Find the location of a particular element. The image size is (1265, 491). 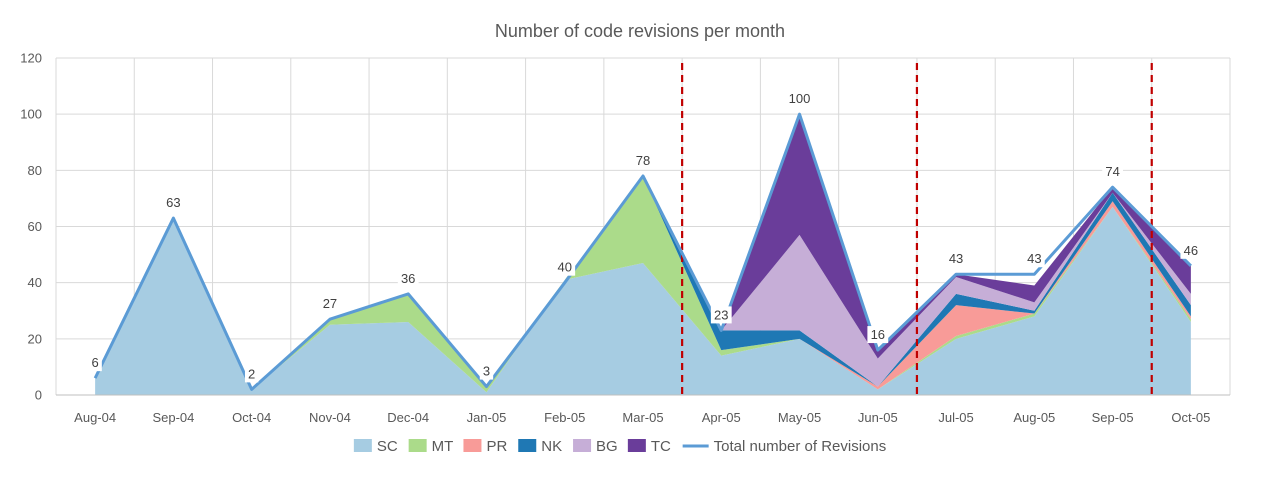

x-tick-label: Nov-04 is located at coordinates (330, 417).